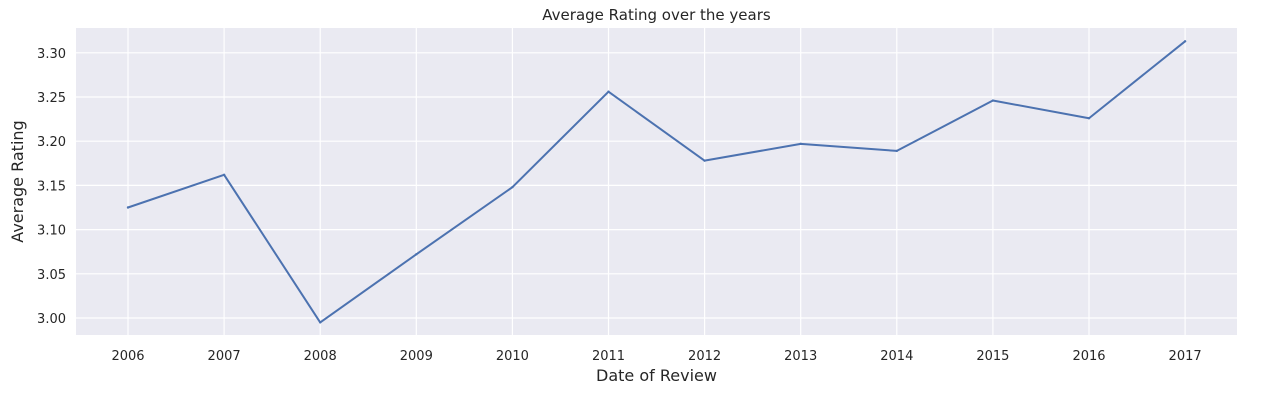 This screenshot has width=1263, height=411. What do you see at coordinates (416, 356) in the screenshot?
I see `x-tick-label: 2009` at bounding box center [416, 356].